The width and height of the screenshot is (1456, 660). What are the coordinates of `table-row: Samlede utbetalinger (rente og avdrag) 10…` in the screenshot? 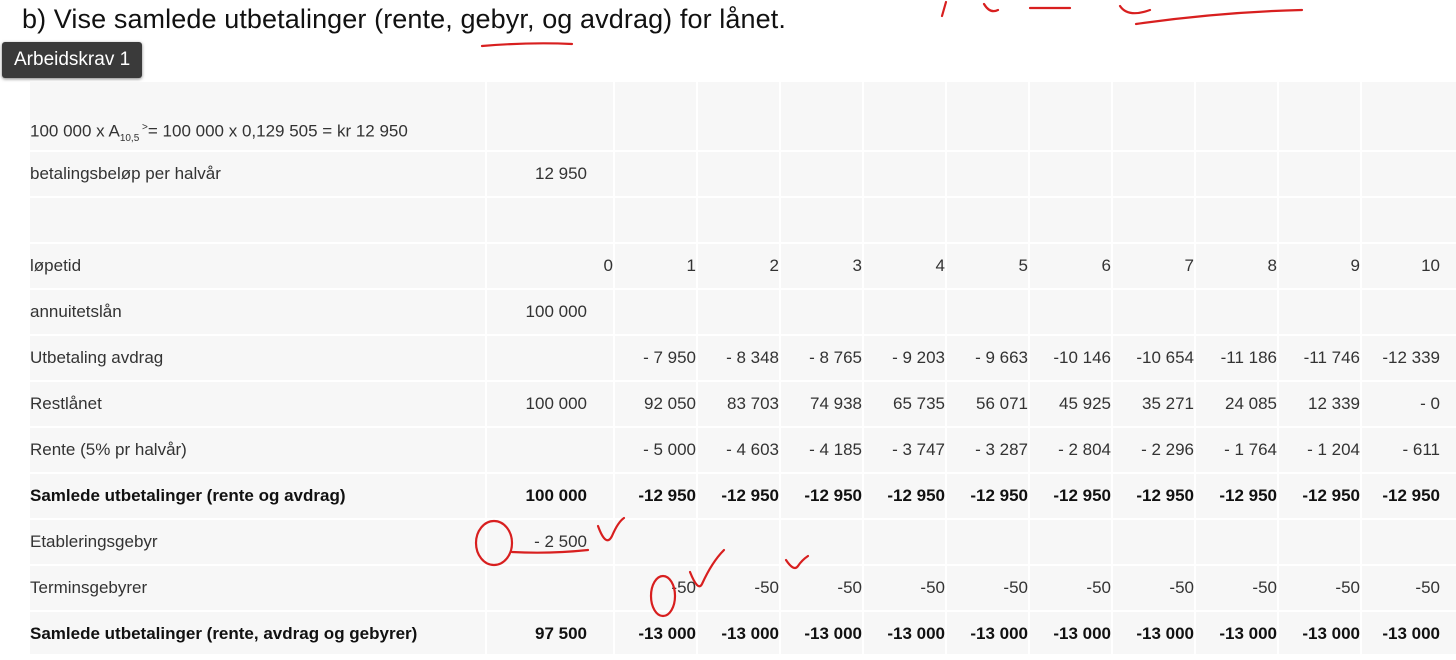 It's located at (743, 497).